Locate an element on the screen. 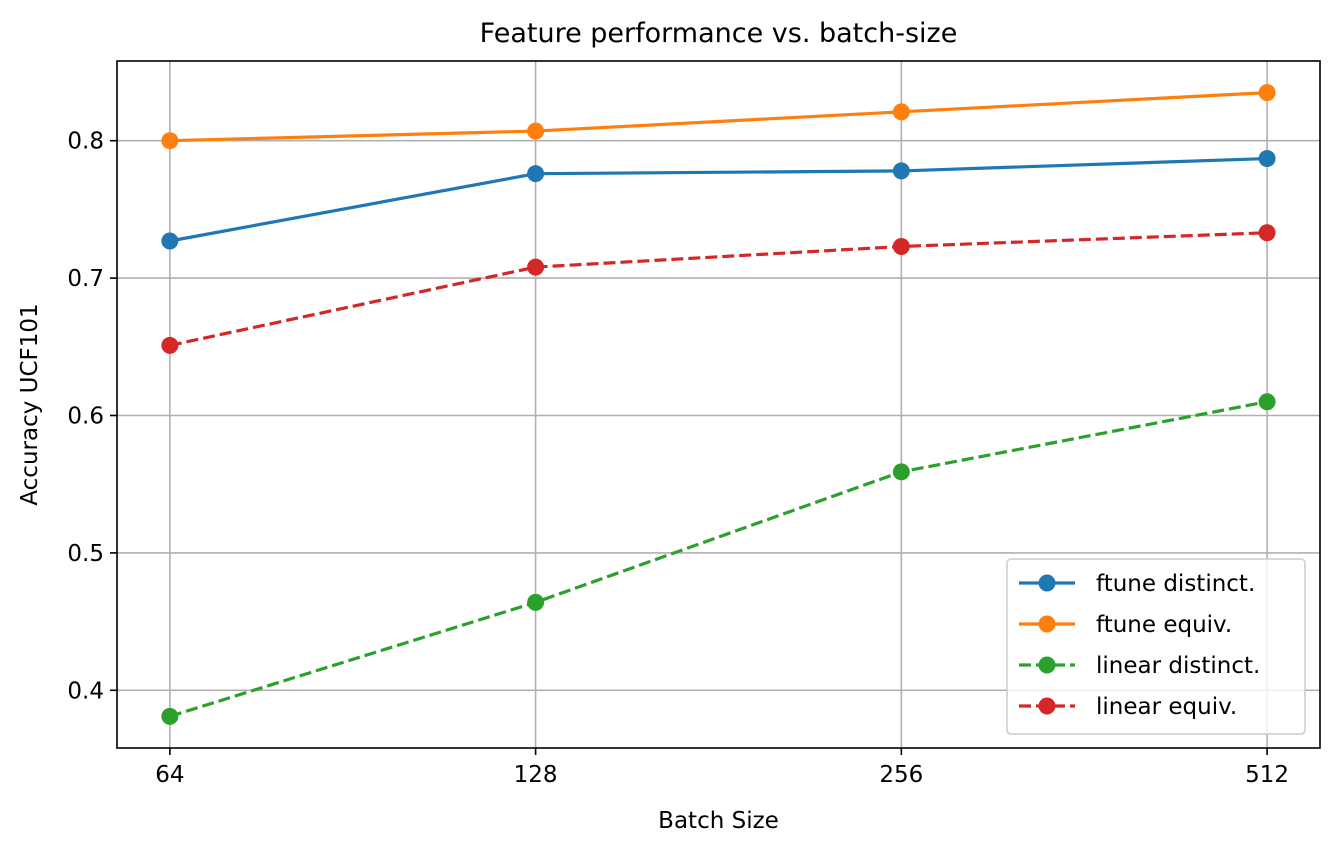  legend-entry: ftune distinct. is located at coordinates (1137, 584).